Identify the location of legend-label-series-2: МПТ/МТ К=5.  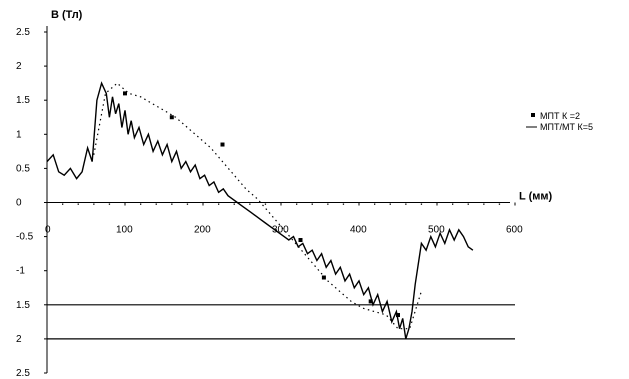
(566, 127).